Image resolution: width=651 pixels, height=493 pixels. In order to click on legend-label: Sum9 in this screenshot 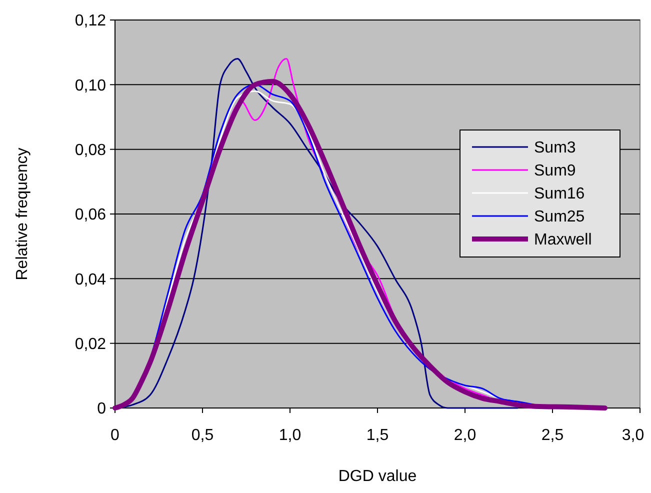, I will do `click(555, 171)`.